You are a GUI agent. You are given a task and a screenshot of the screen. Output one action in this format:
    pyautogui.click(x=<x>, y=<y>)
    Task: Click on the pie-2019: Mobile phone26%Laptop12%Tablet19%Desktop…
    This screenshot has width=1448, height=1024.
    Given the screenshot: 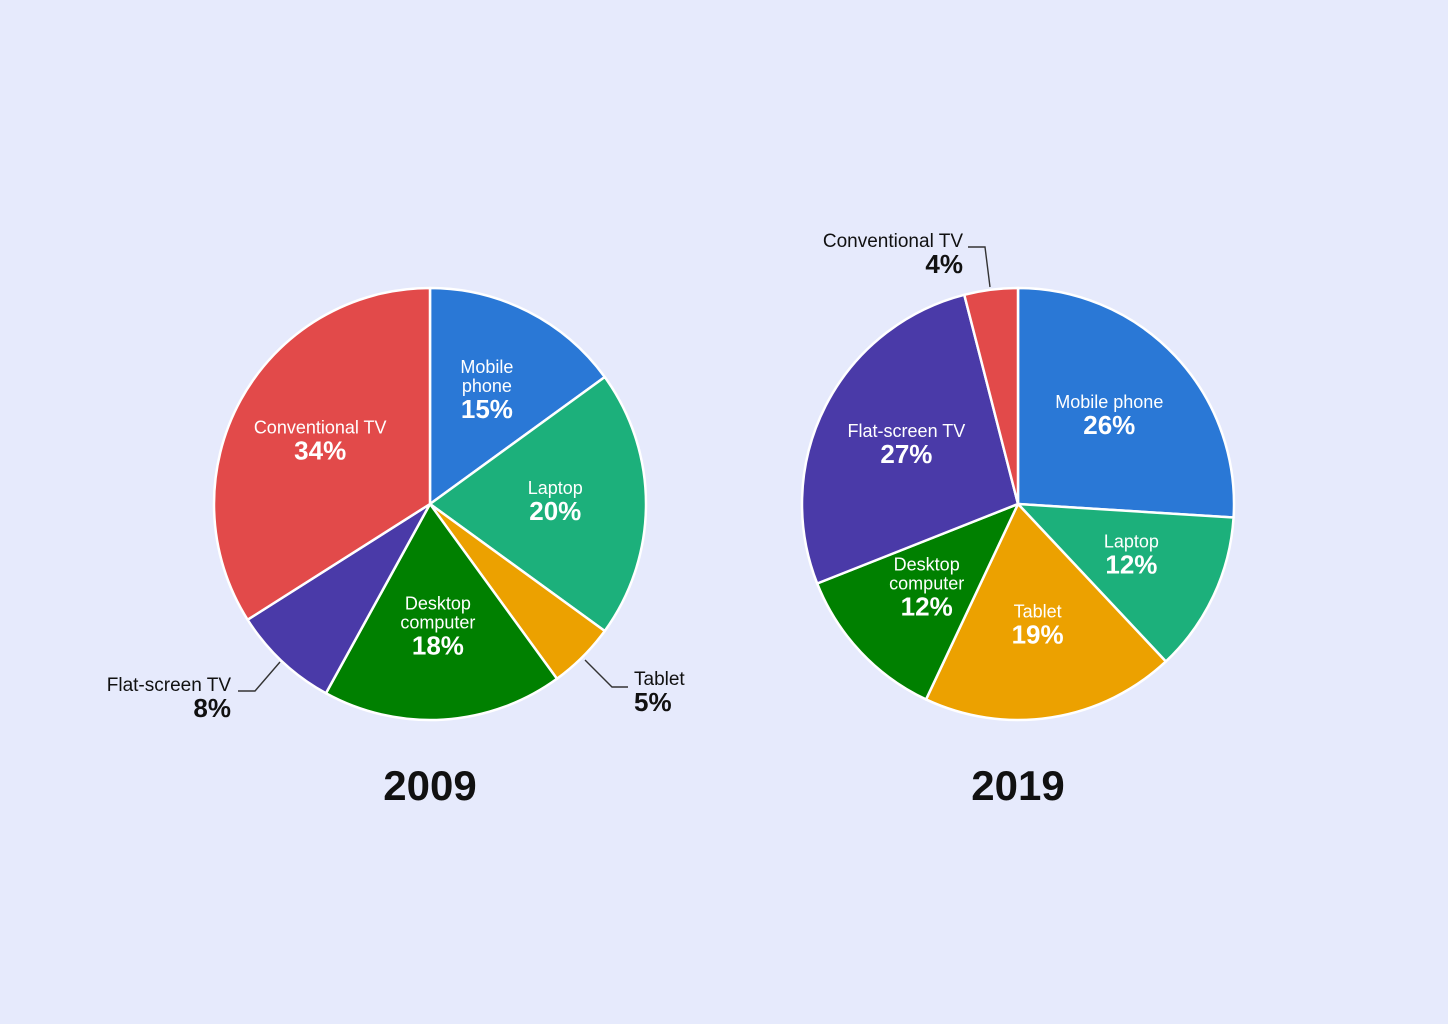 What is the action you would take?
    pyautogui.click(x=1018, y=476)
    